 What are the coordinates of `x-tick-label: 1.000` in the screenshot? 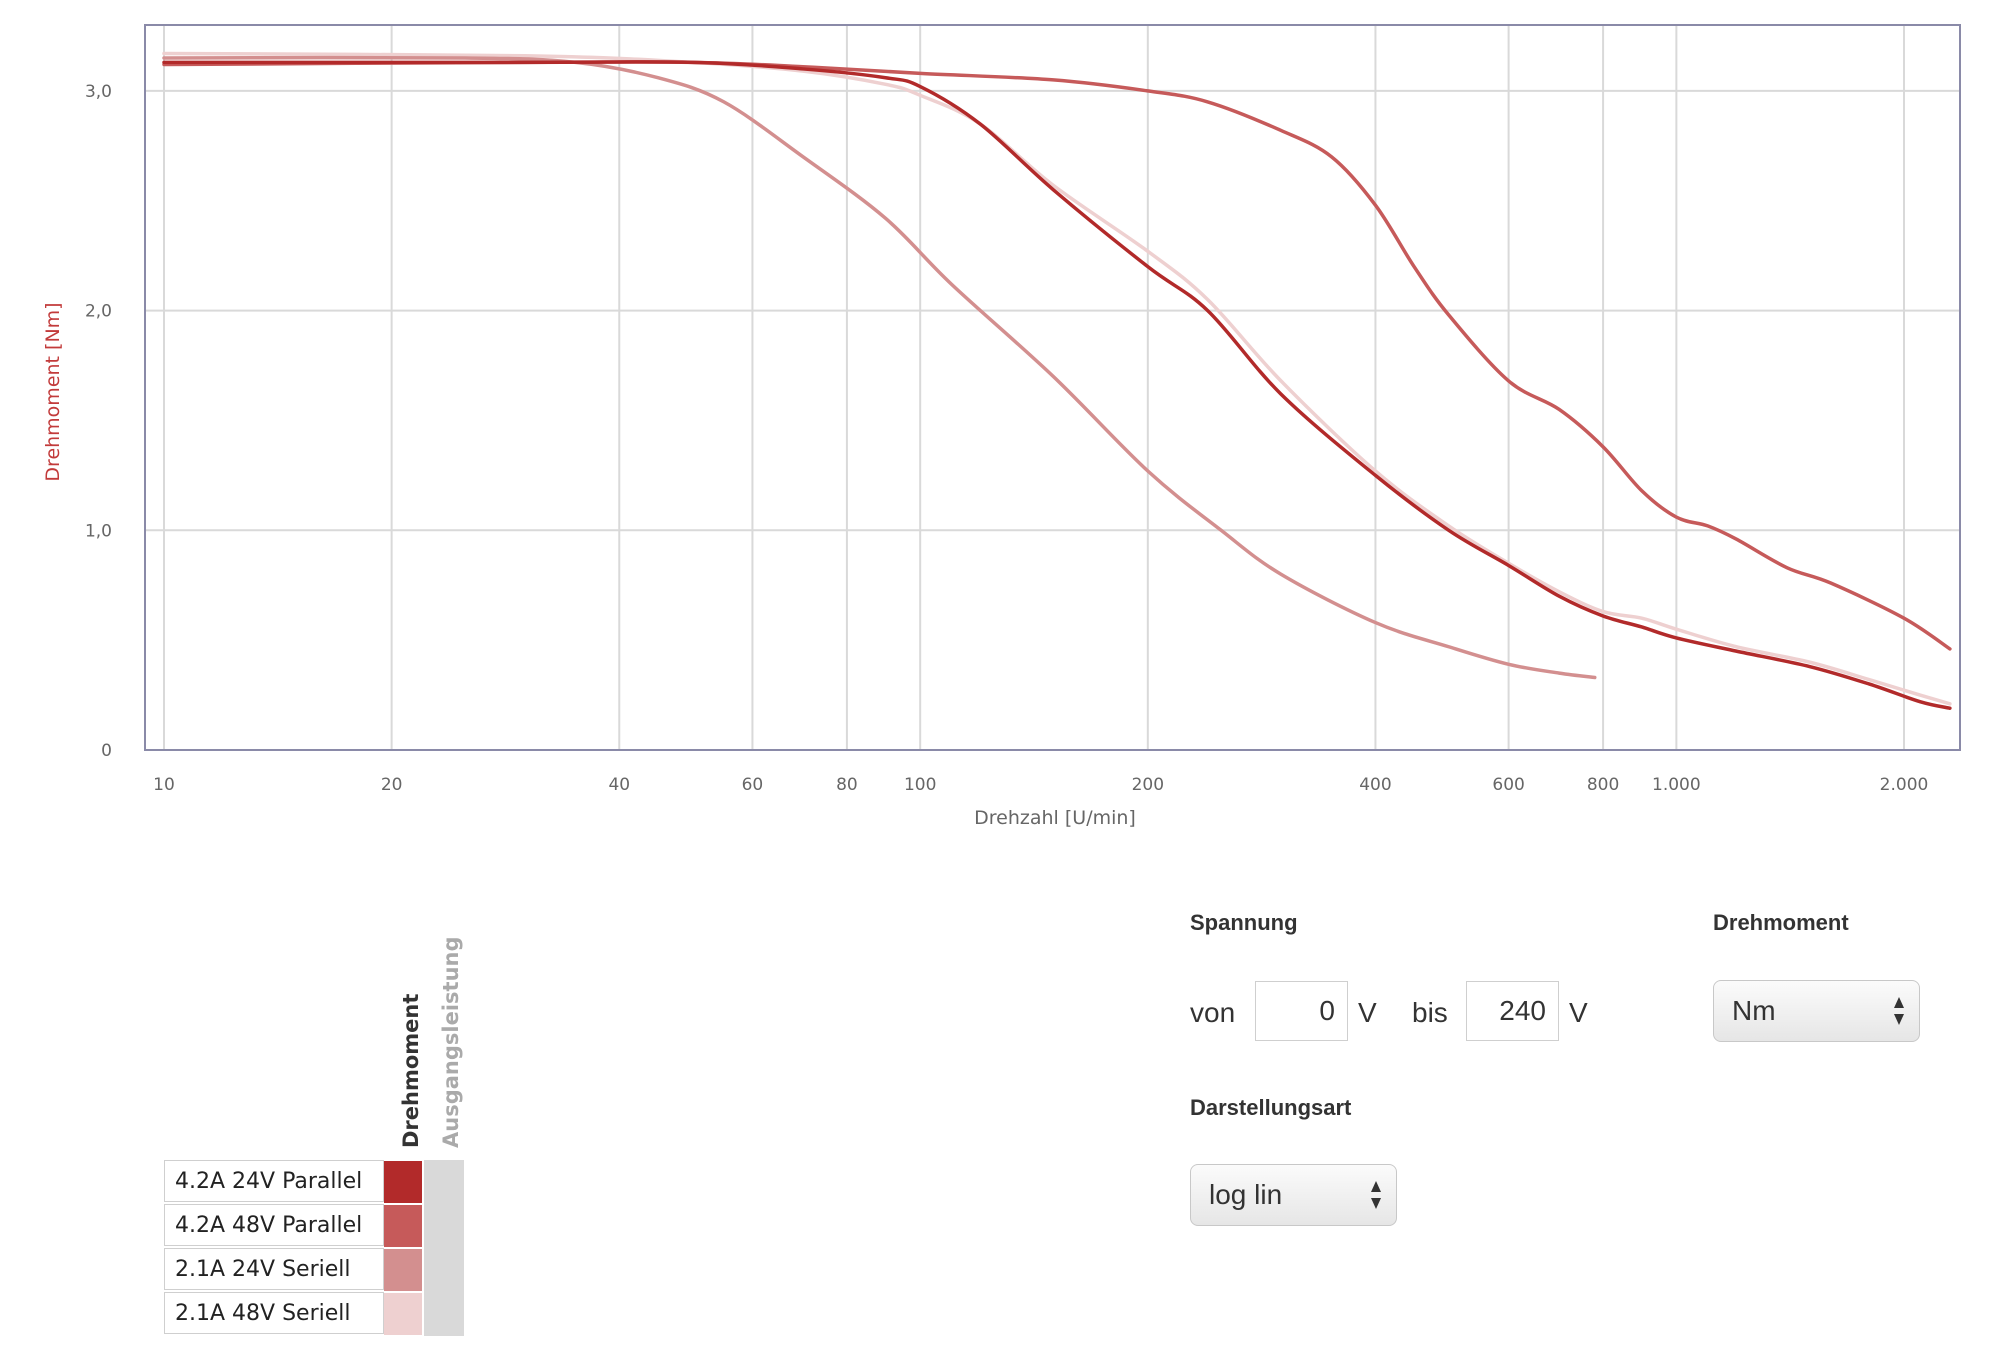 It's located at (1676, 785).